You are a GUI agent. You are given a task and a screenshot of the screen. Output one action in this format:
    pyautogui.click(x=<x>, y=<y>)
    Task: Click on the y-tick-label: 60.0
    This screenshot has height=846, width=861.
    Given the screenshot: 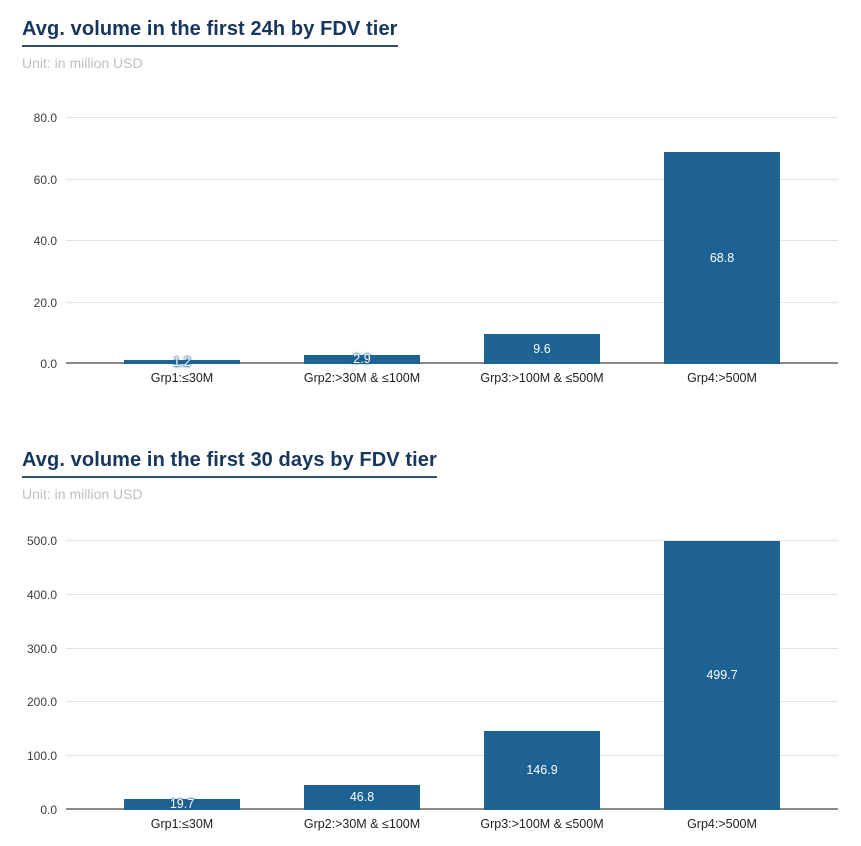 What is the action you would take?
    pyautogui.click(x=45, y=179)
    